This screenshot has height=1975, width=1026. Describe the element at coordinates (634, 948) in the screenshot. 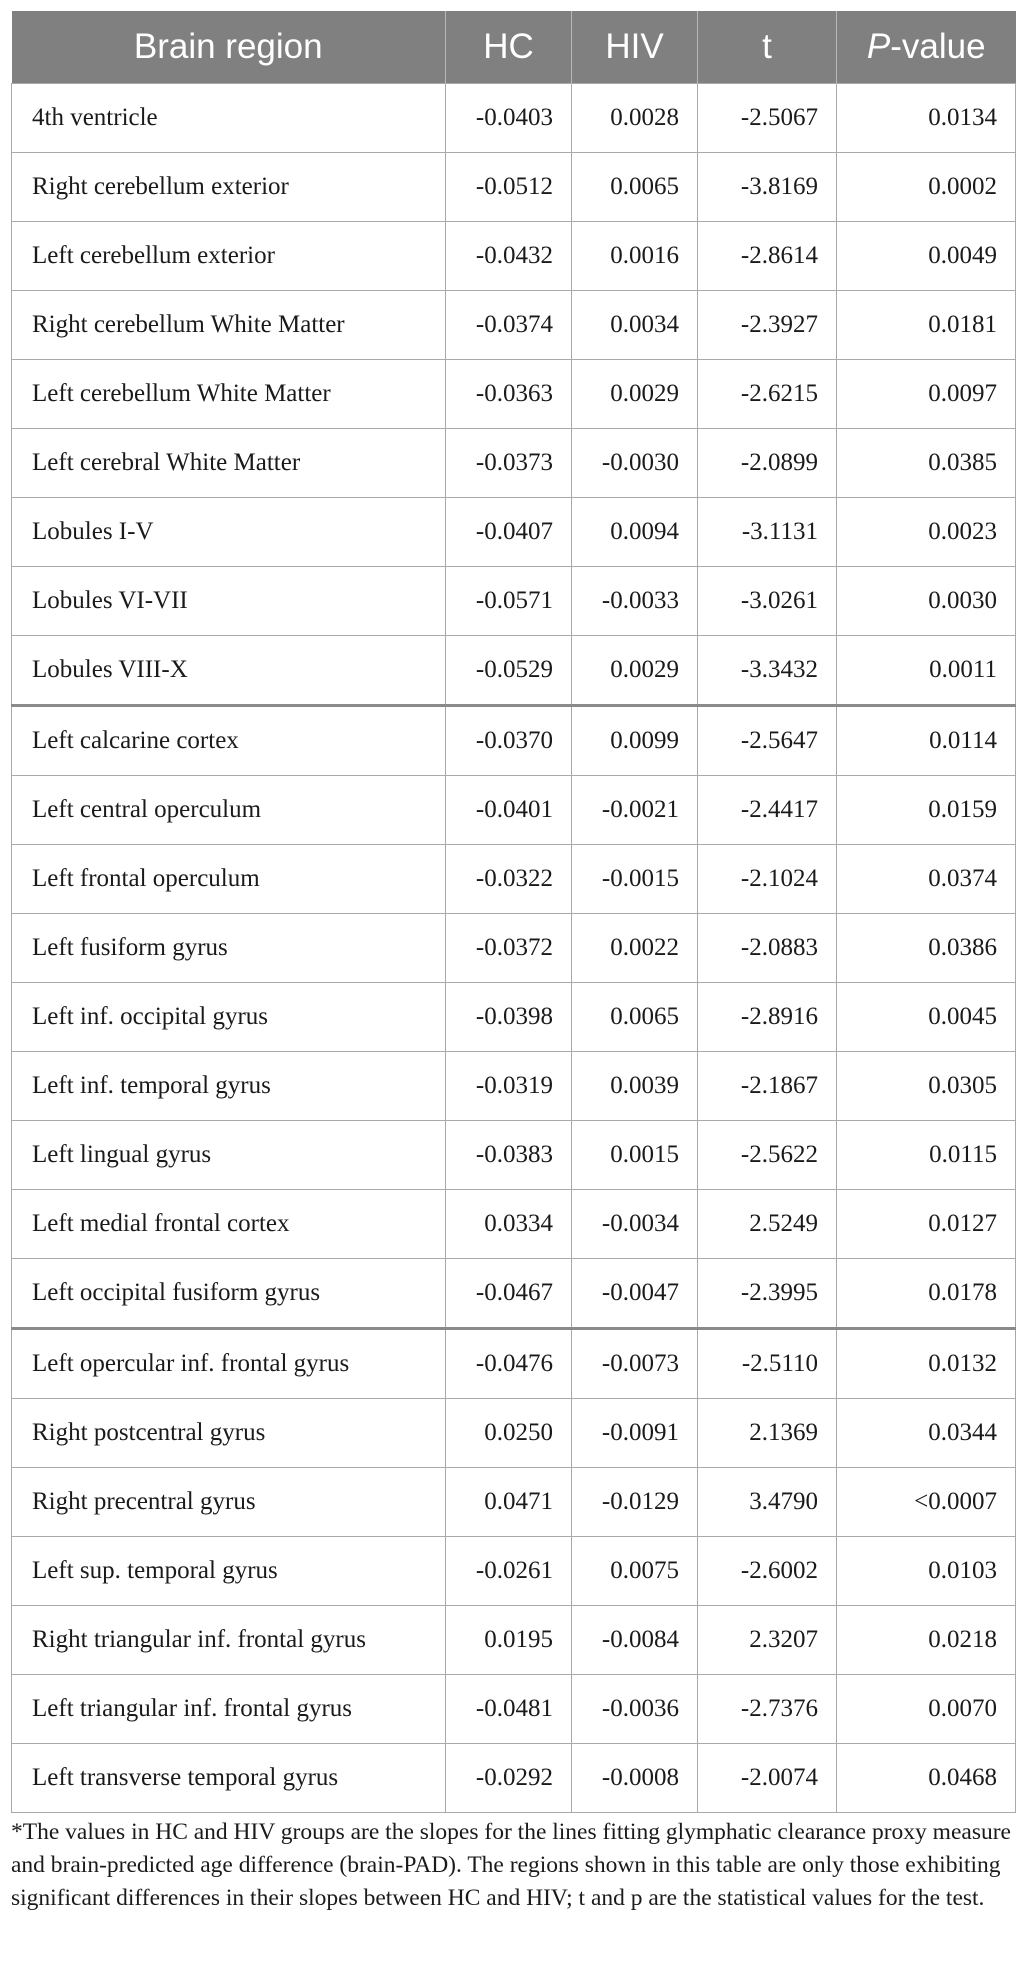

I see `cell-hiv: 0.0022` at that location.